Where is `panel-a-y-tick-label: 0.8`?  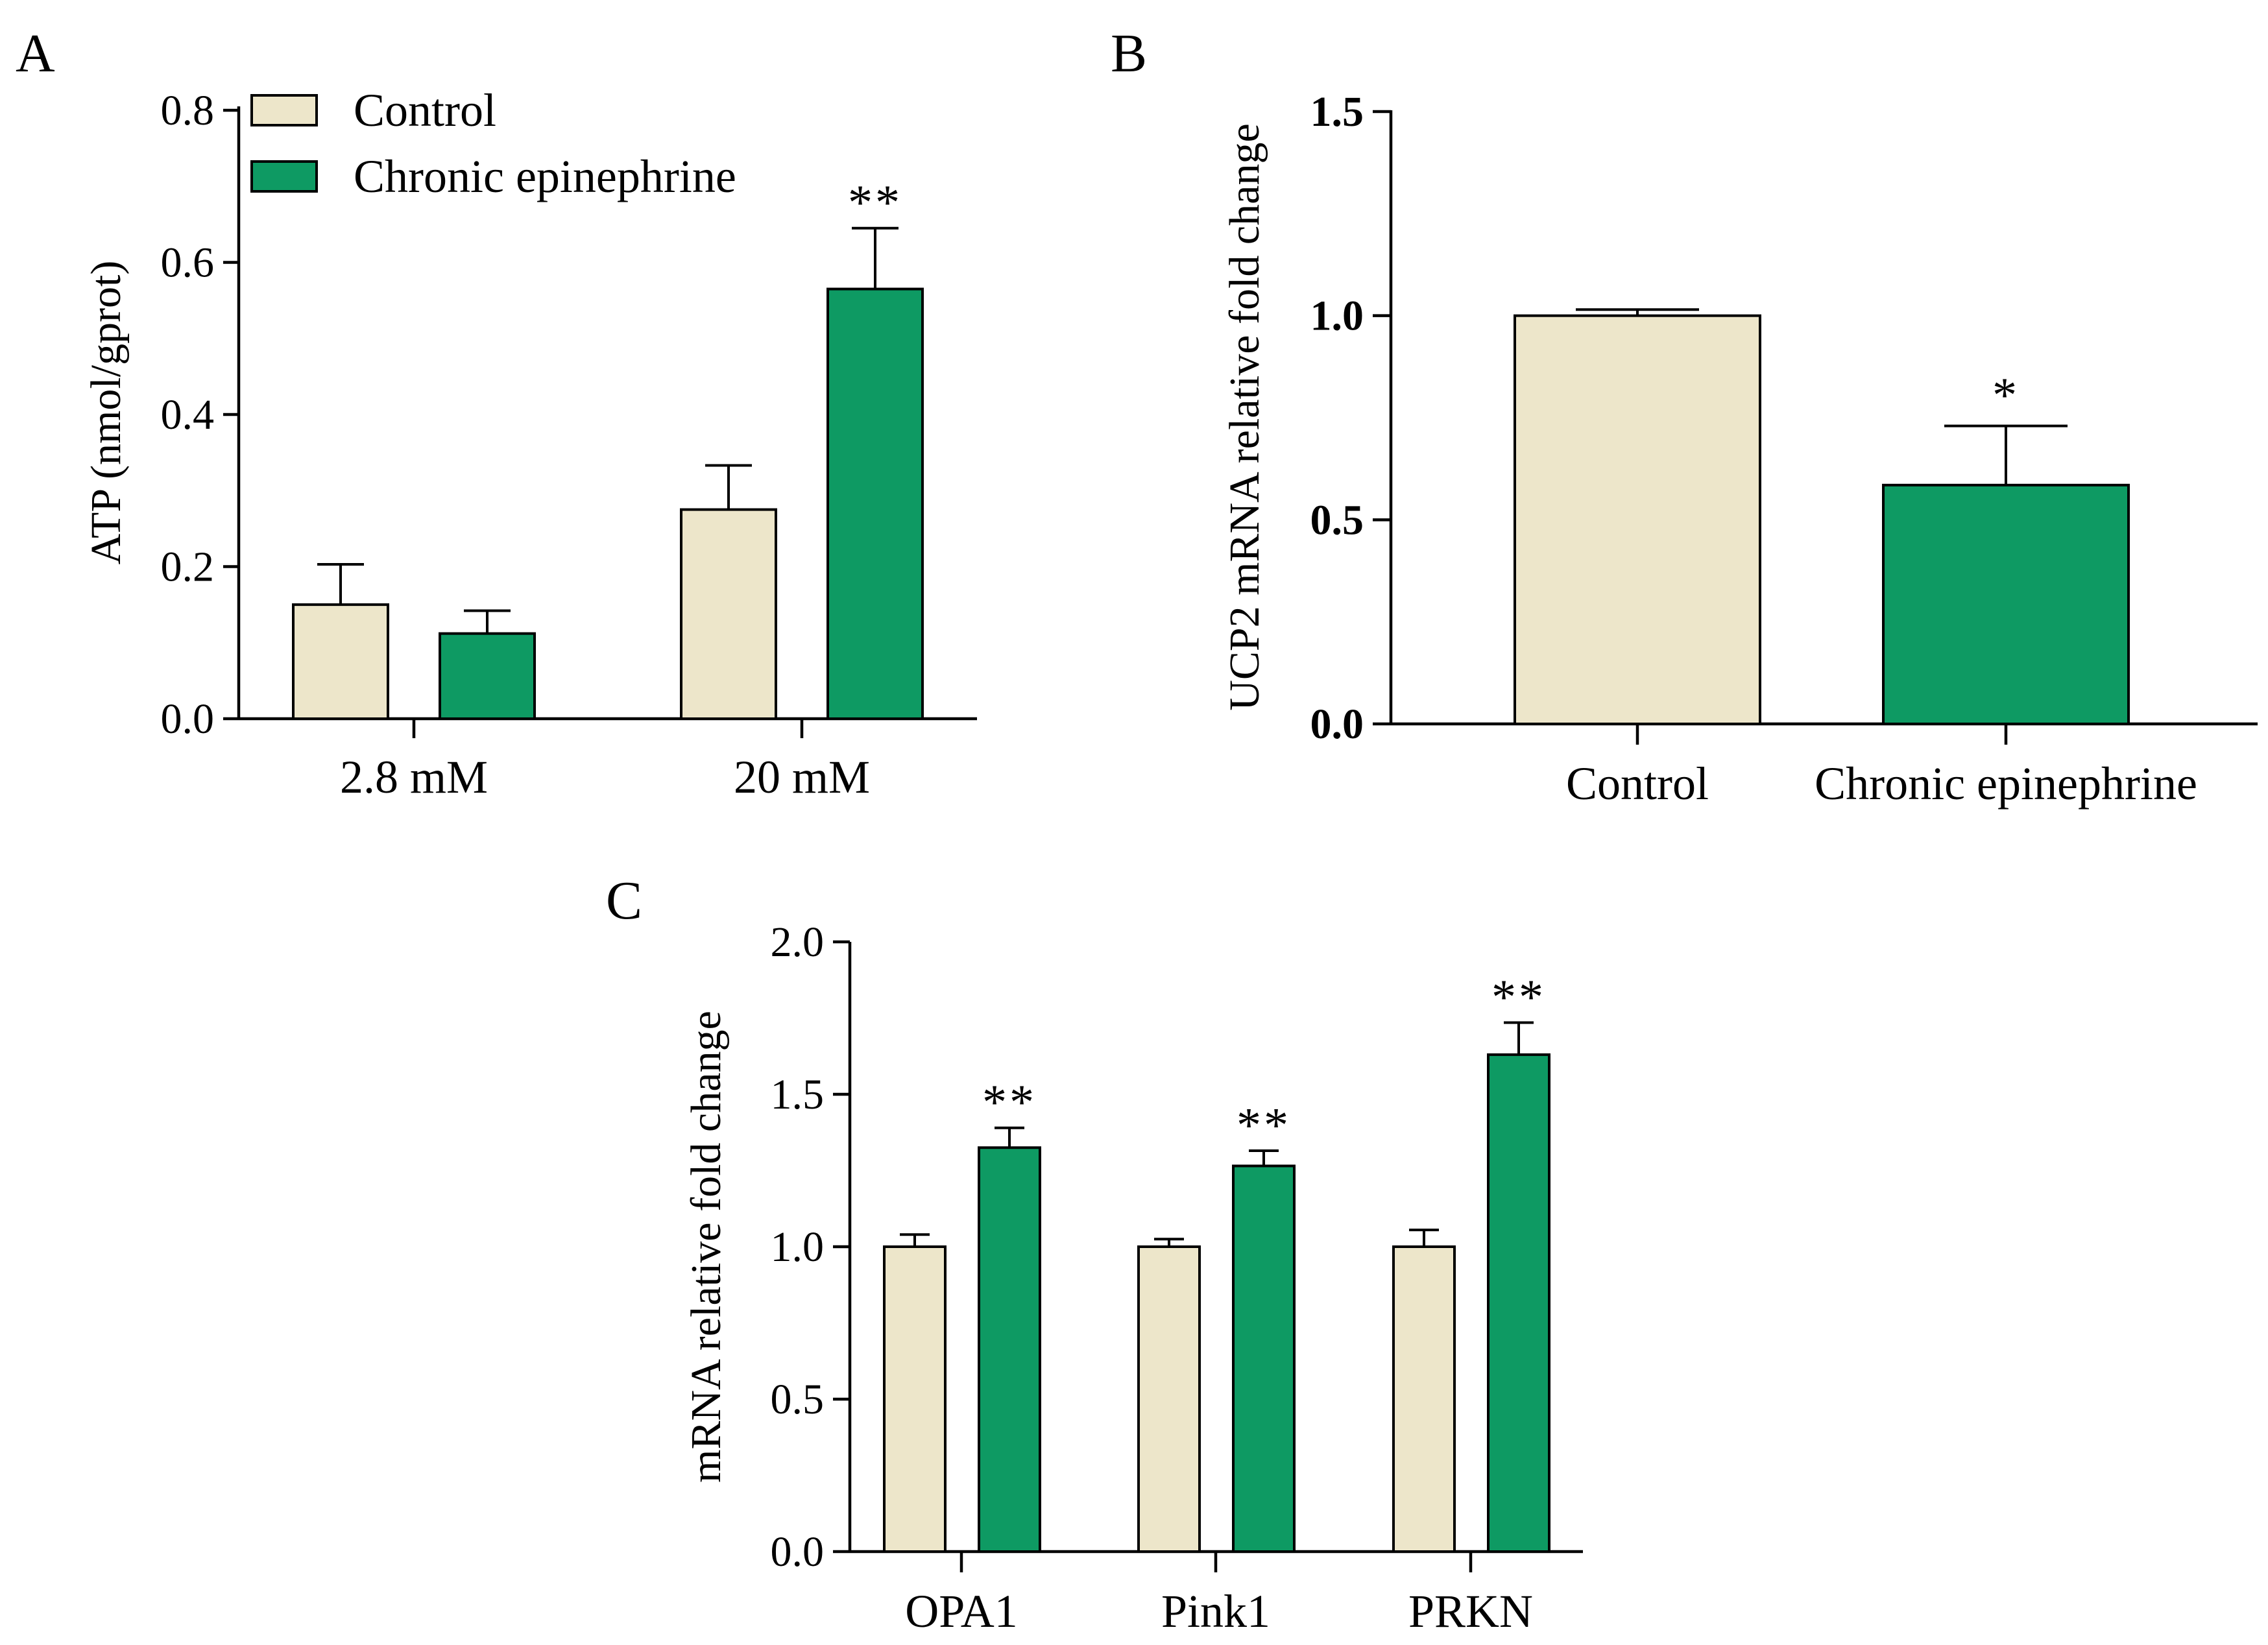
panel-a-y-tick-label: 0.8 is located at coordinates (188, 110).